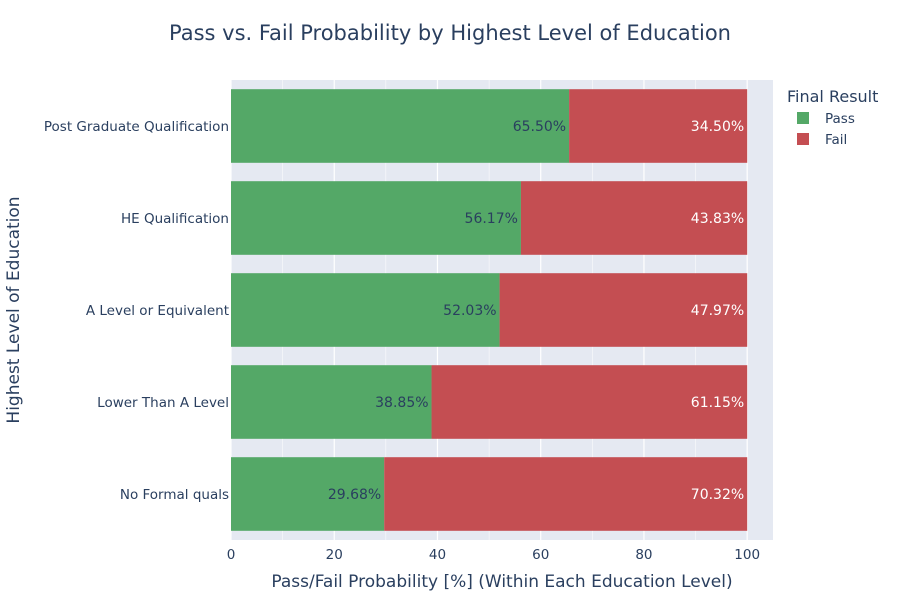 This screenshot has height=600, width=900. I want to click on x-tick-label: 100, so click(747, 555).